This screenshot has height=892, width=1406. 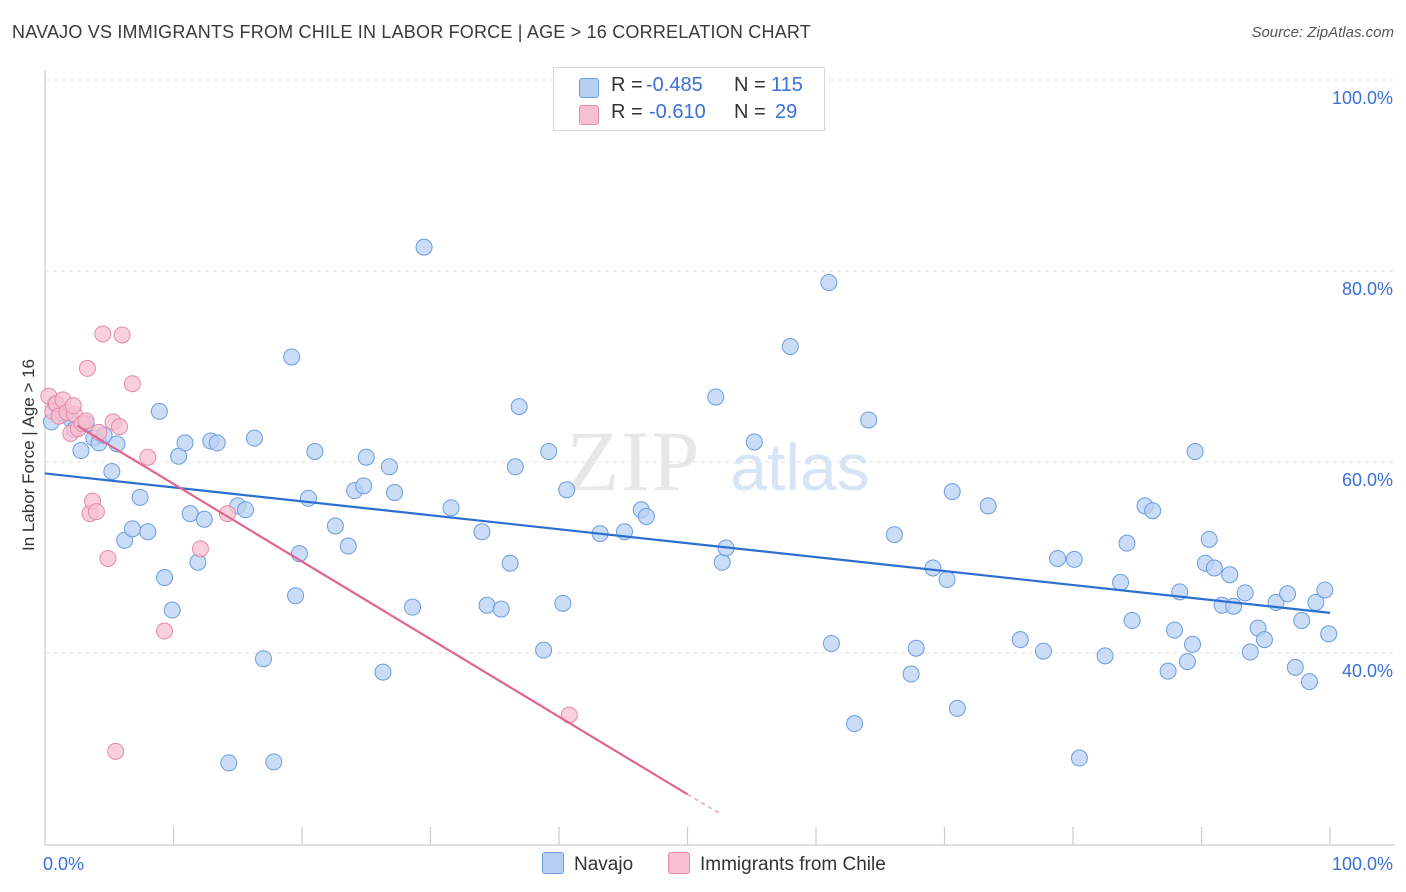 I want to click on chile-r-value: -0.610, so click(x=677, y=112).